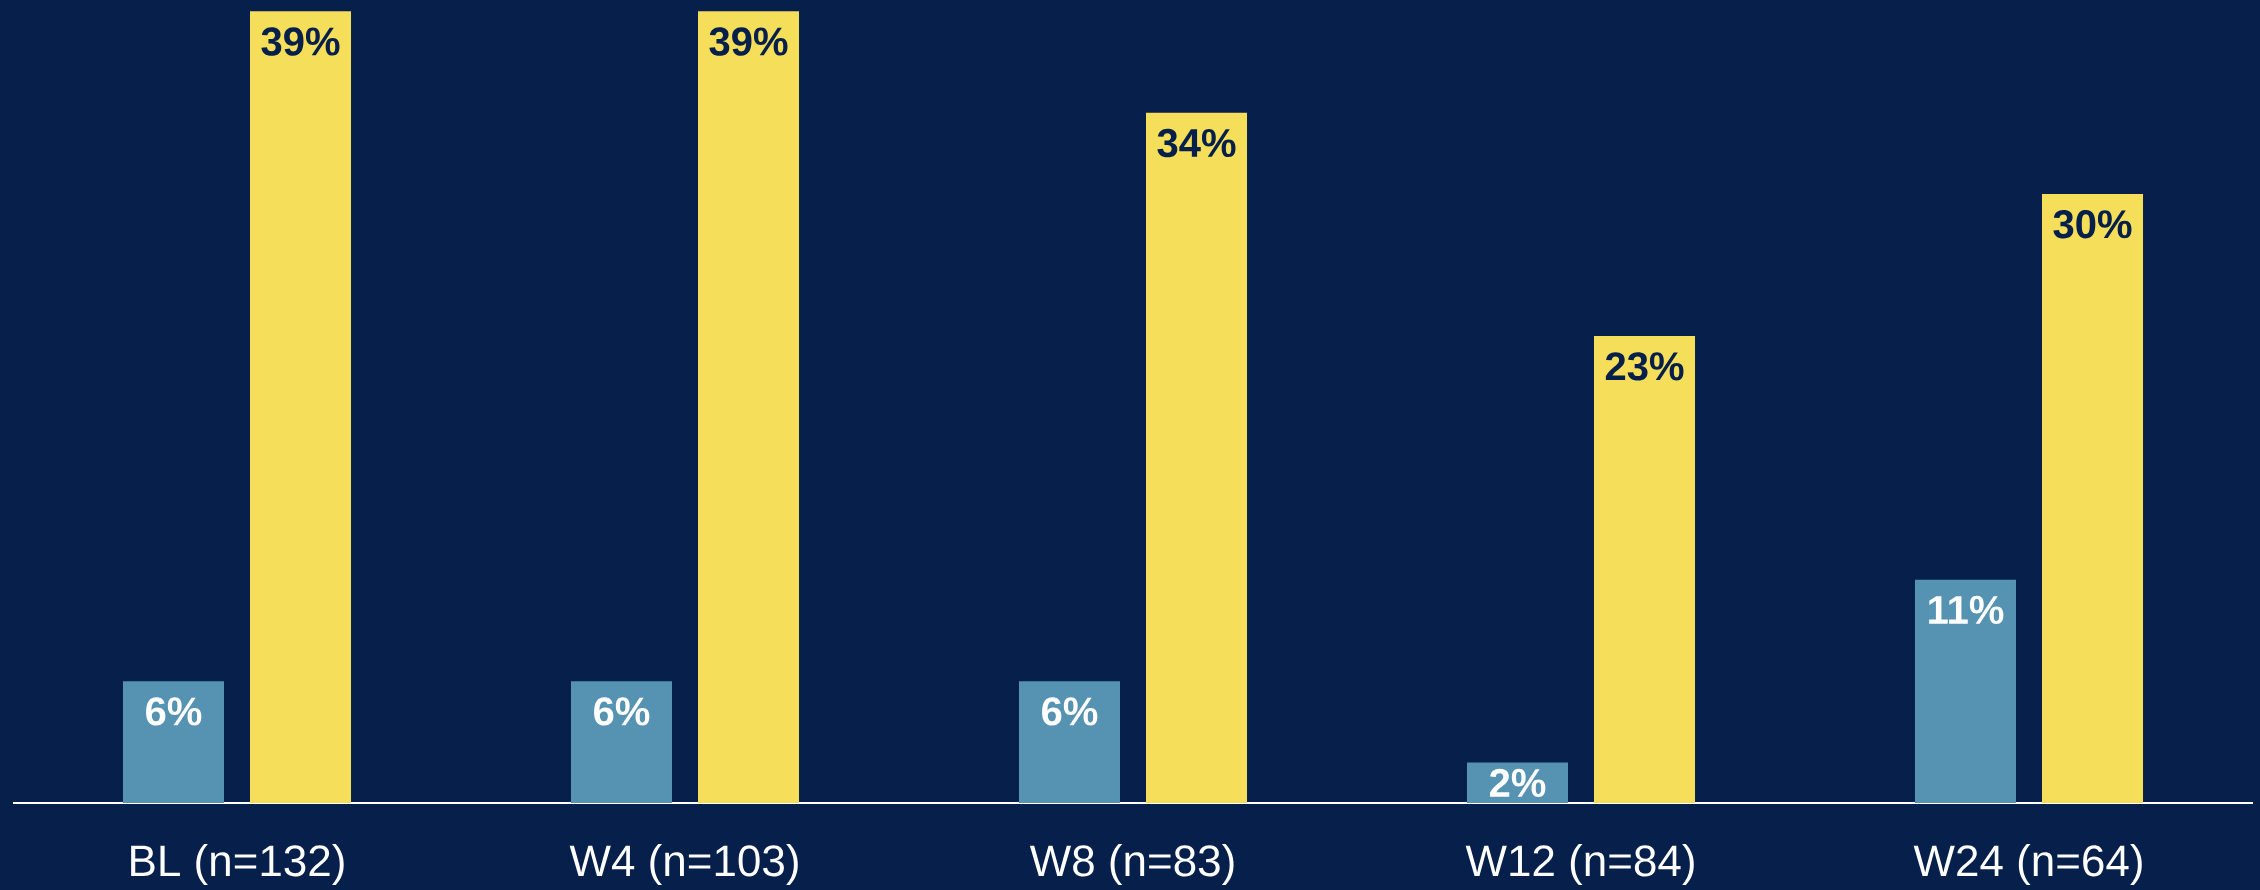 The height and width of the screenshot is (890, 2260). Describe the element at coordinates (1196, 143) in the screenshot. I see `data-label: 34%` at that location.